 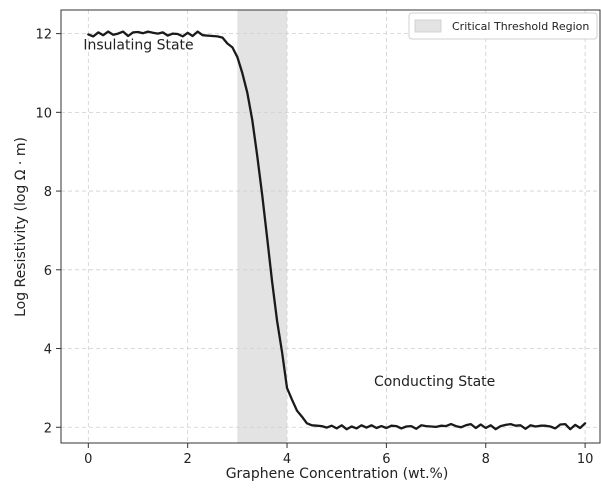 What do you see at coordinates (21, 227) in the screenshot?
I see `y-axis-title: Log Resistivity (log Ω · m)` at bounding box center [21, 227].